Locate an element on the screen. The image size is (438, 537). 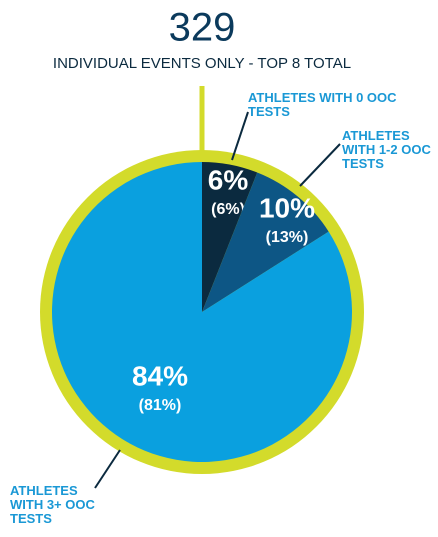
category-label: ATHLETES WITH 3+ OOC TESTS is located at coordinates (52, 504).